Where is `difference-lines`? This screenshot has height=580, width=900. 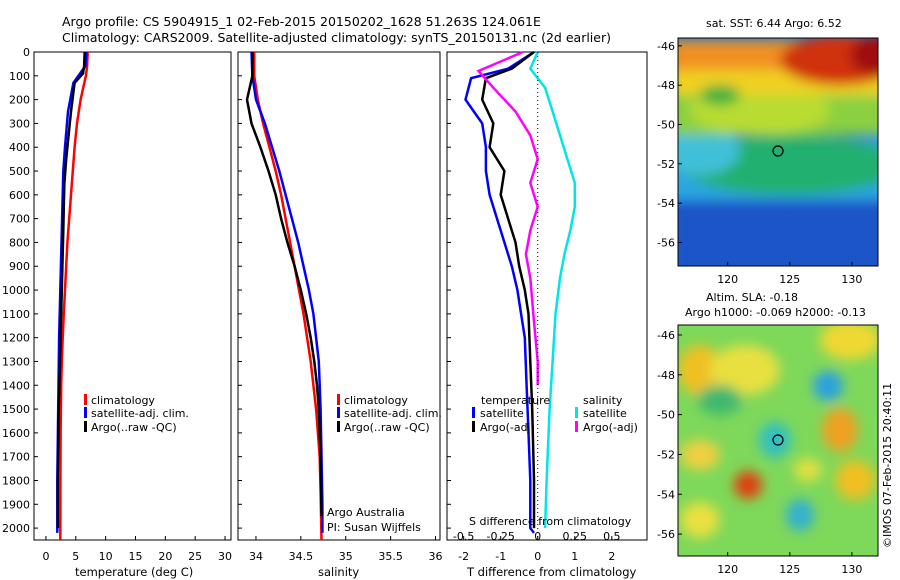 difference-lines is located at coordinates (520, 295).